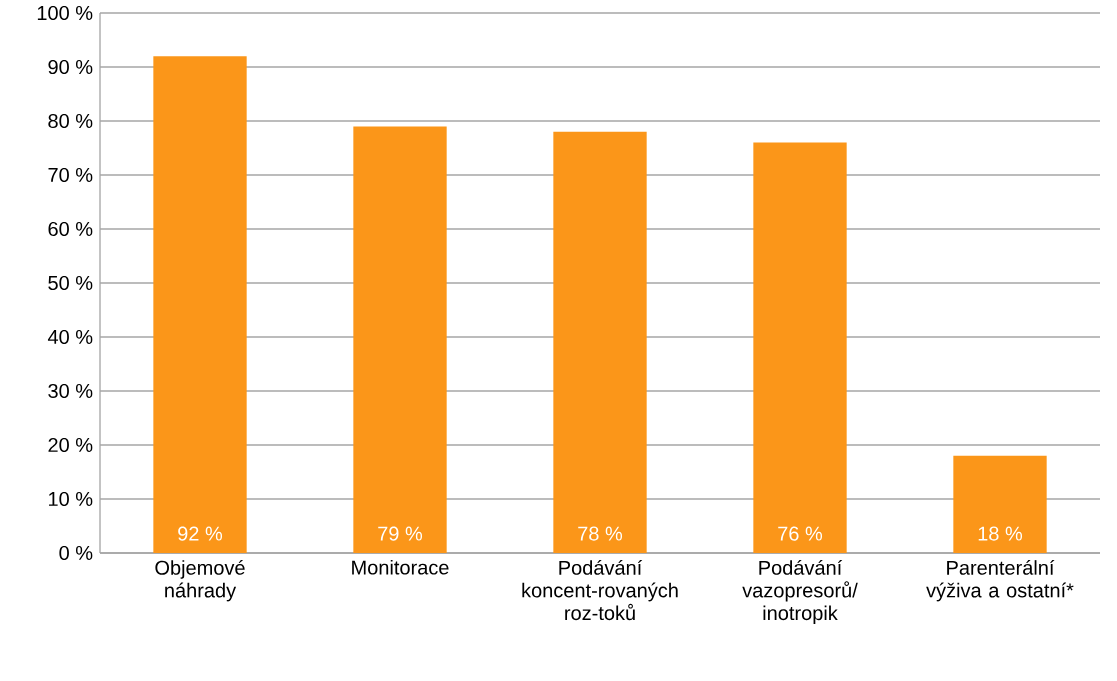 This screenshot has width=1117, height=681. Describe the element at coordinates (600, 590) in the screenshot. I see `x-tick-label: Podávání koncent-rovaných roz-toků` at that location.